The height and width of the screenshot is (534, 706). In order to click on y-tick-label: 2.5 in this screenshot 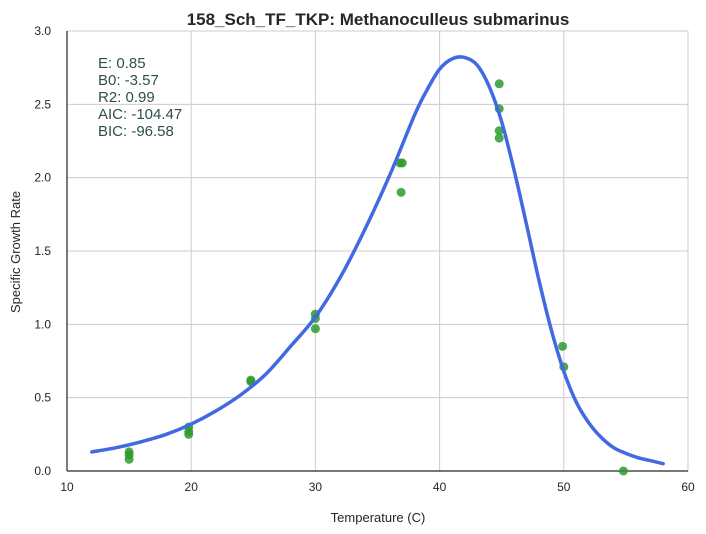, I will do `click(42, 104)`.